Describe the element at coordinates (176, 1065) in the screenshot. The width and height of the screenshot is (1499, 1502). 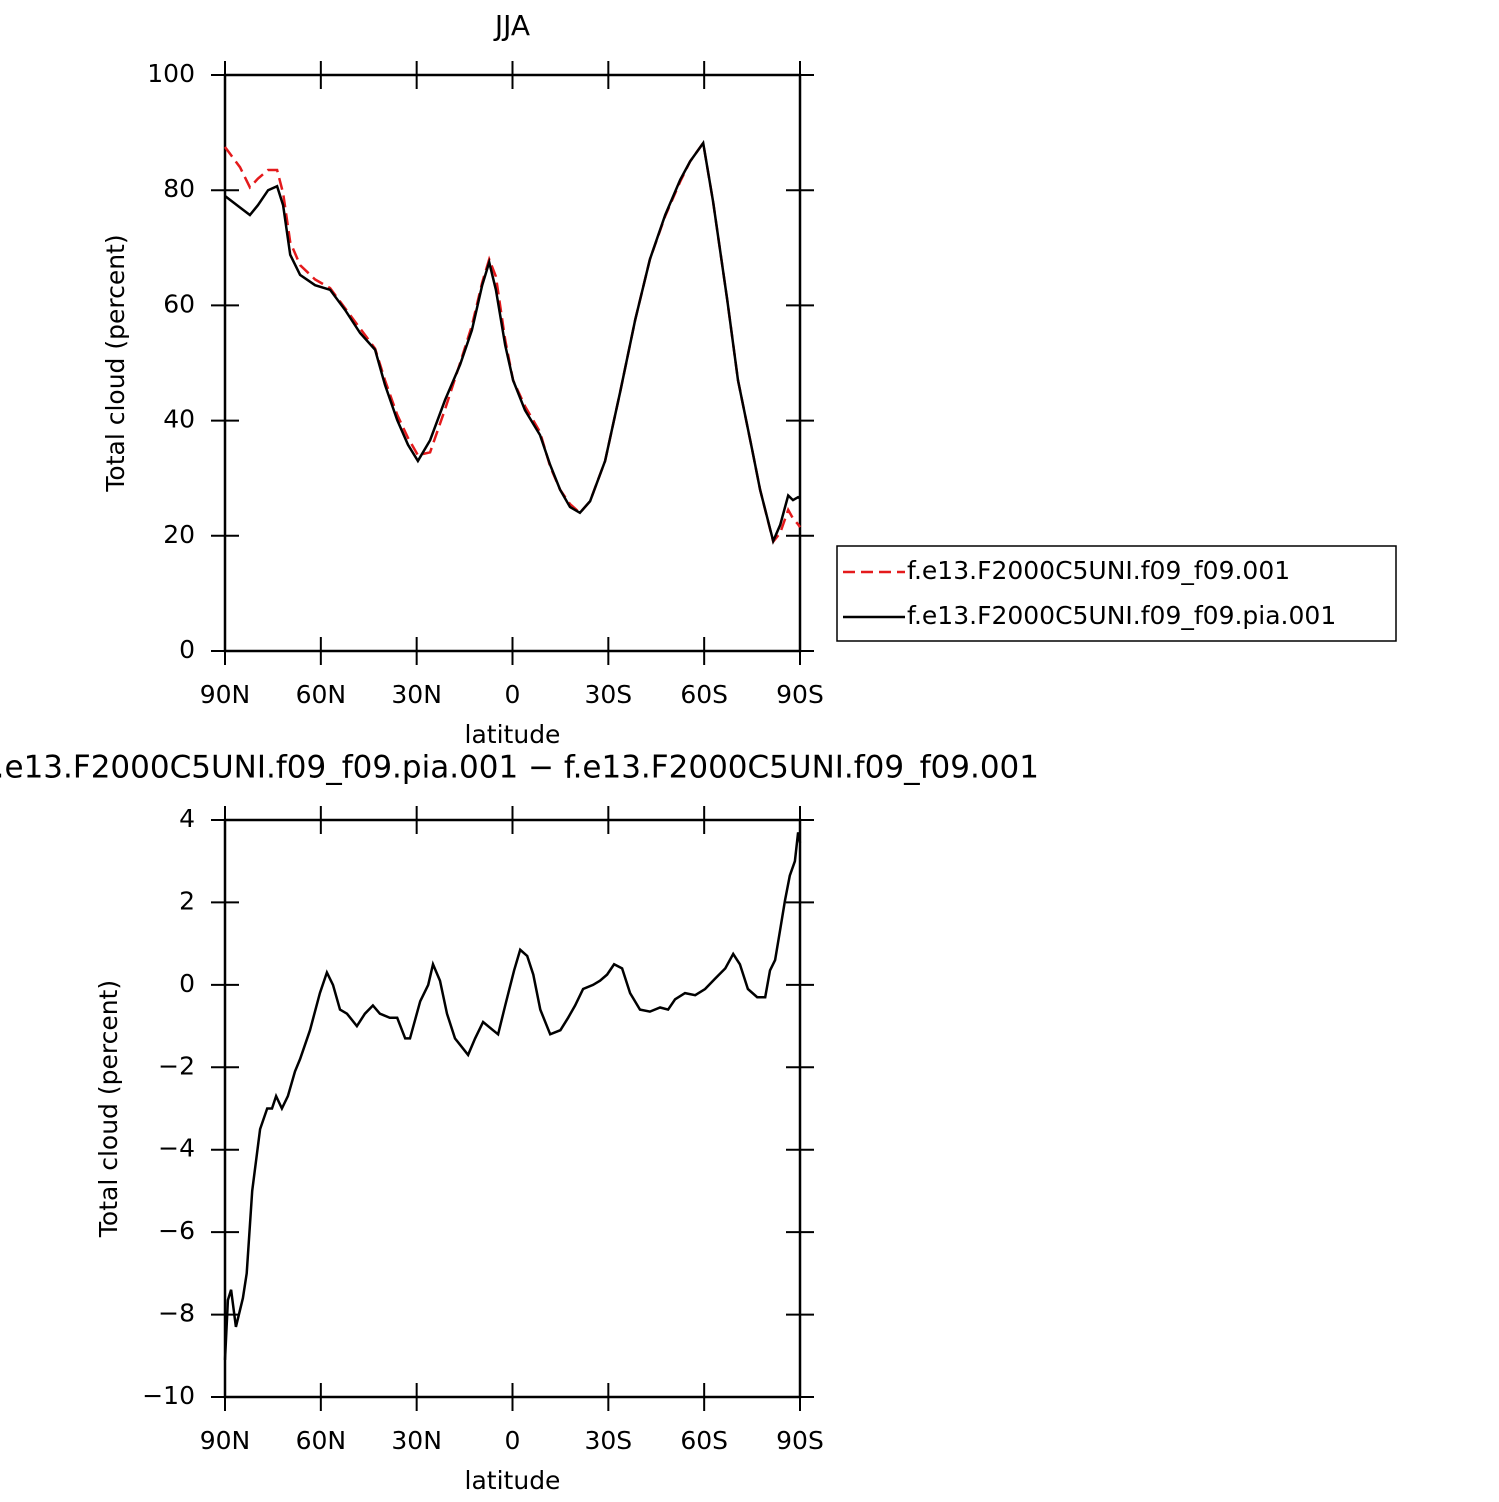
I see `y-tick-label: −2` at that location.